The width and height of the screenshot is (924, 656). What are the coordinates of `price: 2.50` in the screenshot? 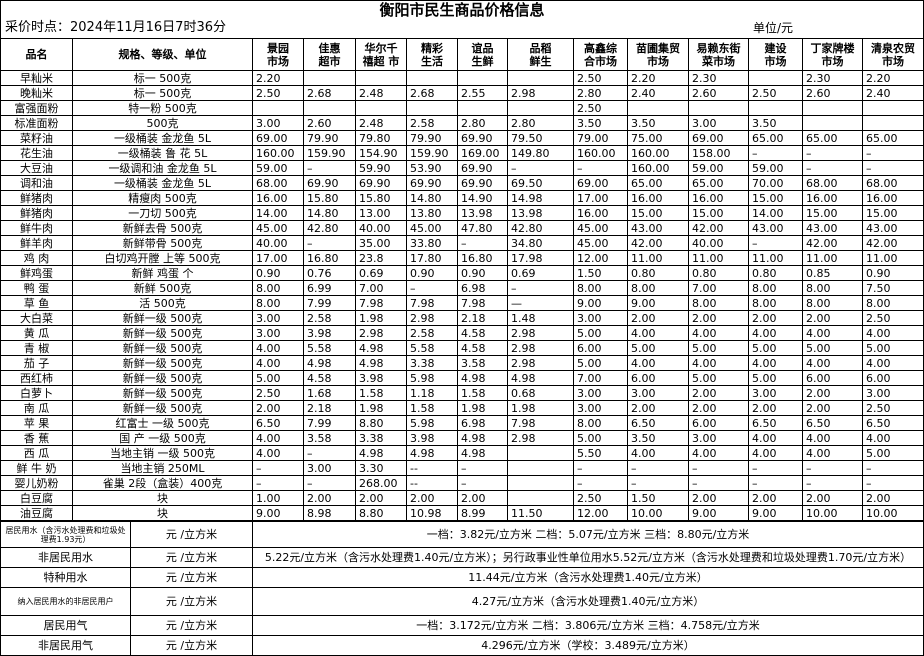 It's located at (893, 318).